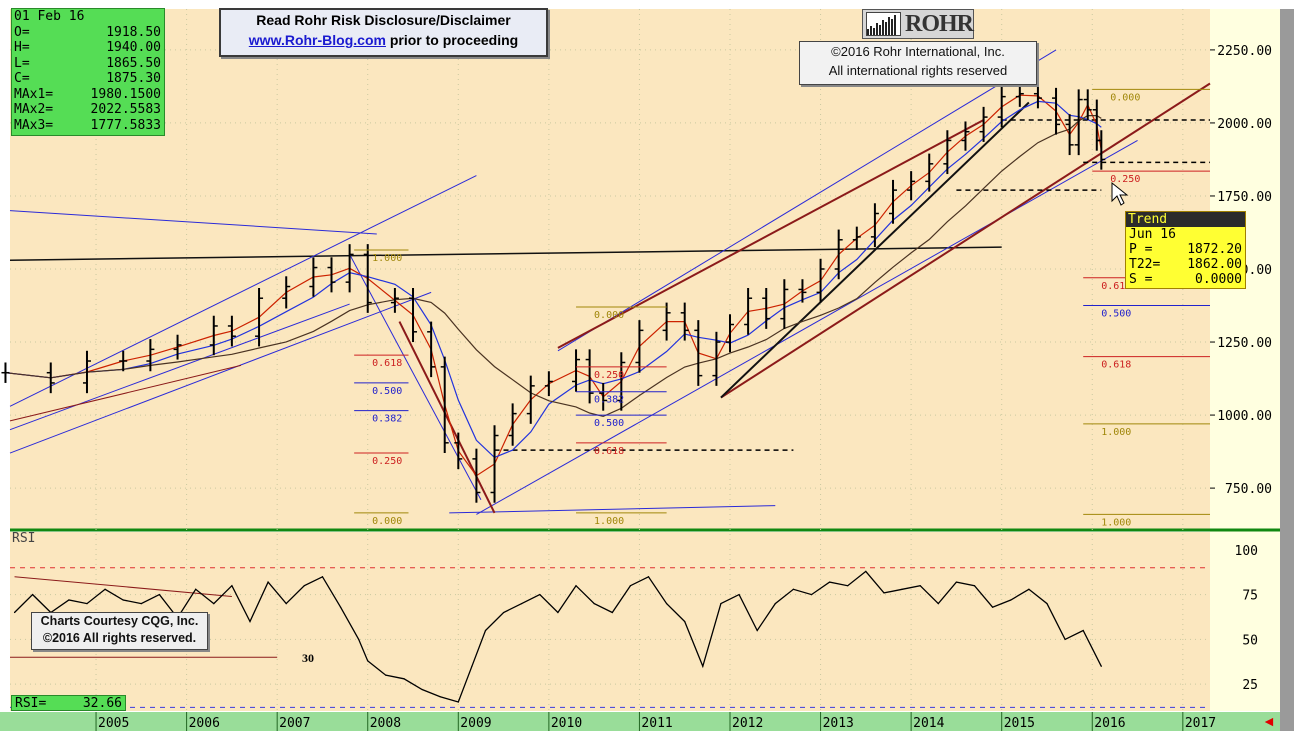  What do you see at coordinates (771, 234) in the screenshot?
I see `rising-channel-line-red` at bounding box center [771, 234].